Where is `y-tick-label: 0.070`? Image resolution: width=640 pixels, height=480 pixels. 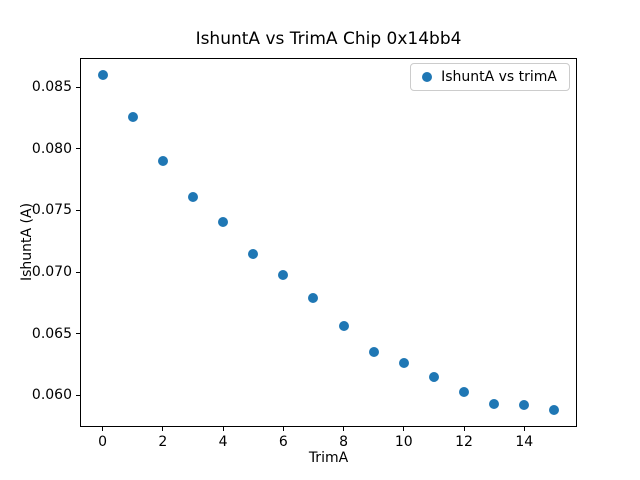 y-tick-label: 0.070 is located at coordinates (51, 272).